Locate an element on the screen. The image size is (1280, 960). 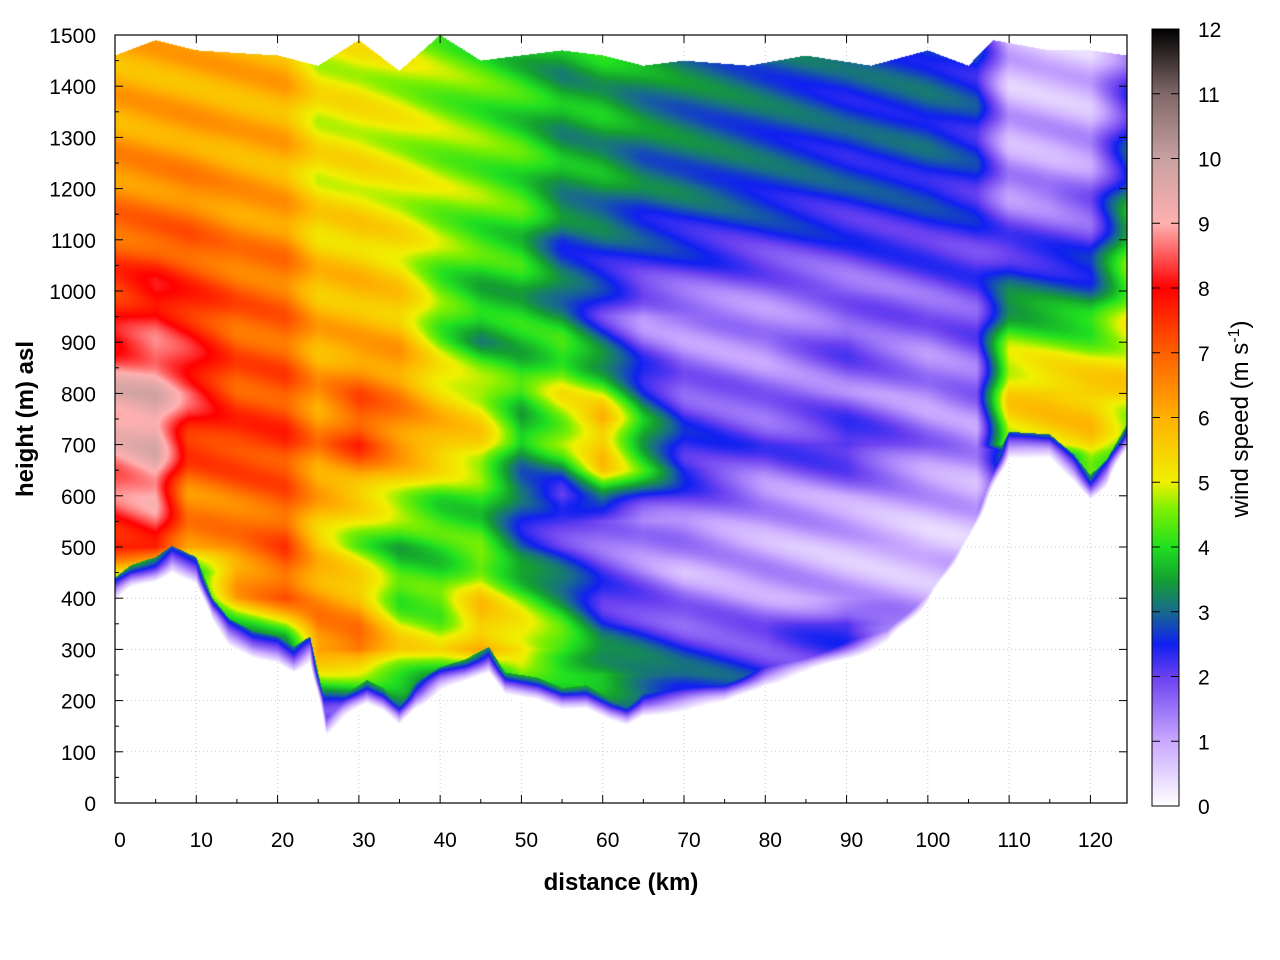
x-tick-labels: 0 10 20 30 40 50 60 70 80 90 100 110 120 is located at coordinates (613, 840).